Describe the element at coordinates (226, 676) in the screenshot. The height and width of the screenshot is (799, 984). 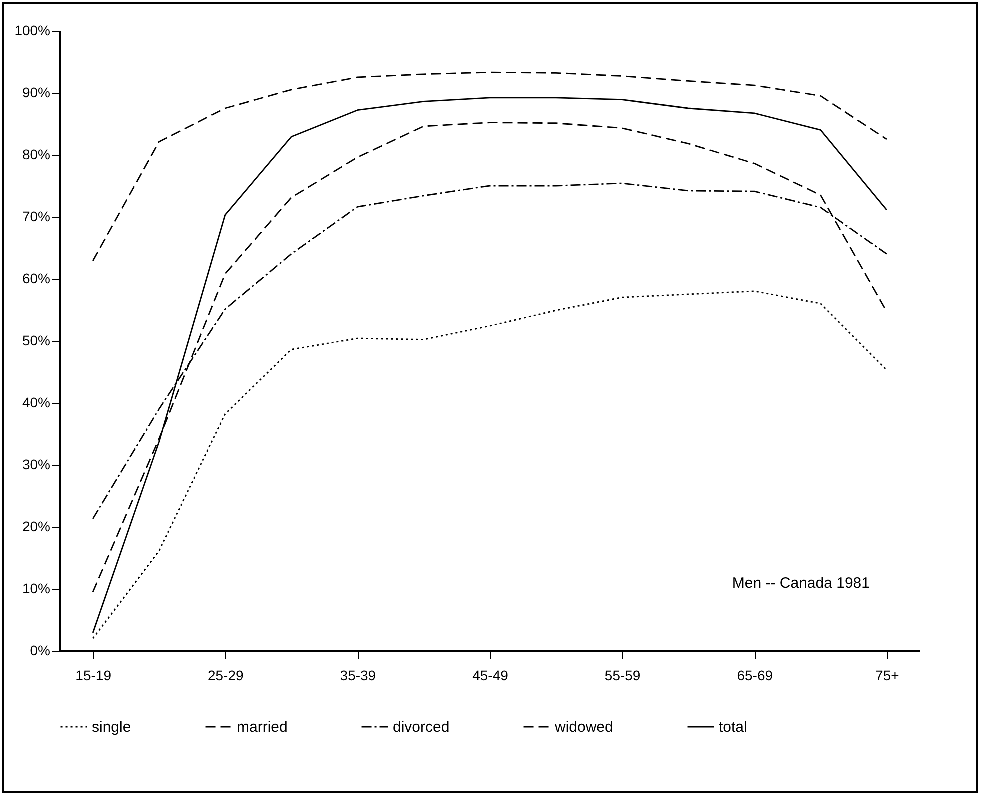
I see `x-tick-label: 25-29` at that location.